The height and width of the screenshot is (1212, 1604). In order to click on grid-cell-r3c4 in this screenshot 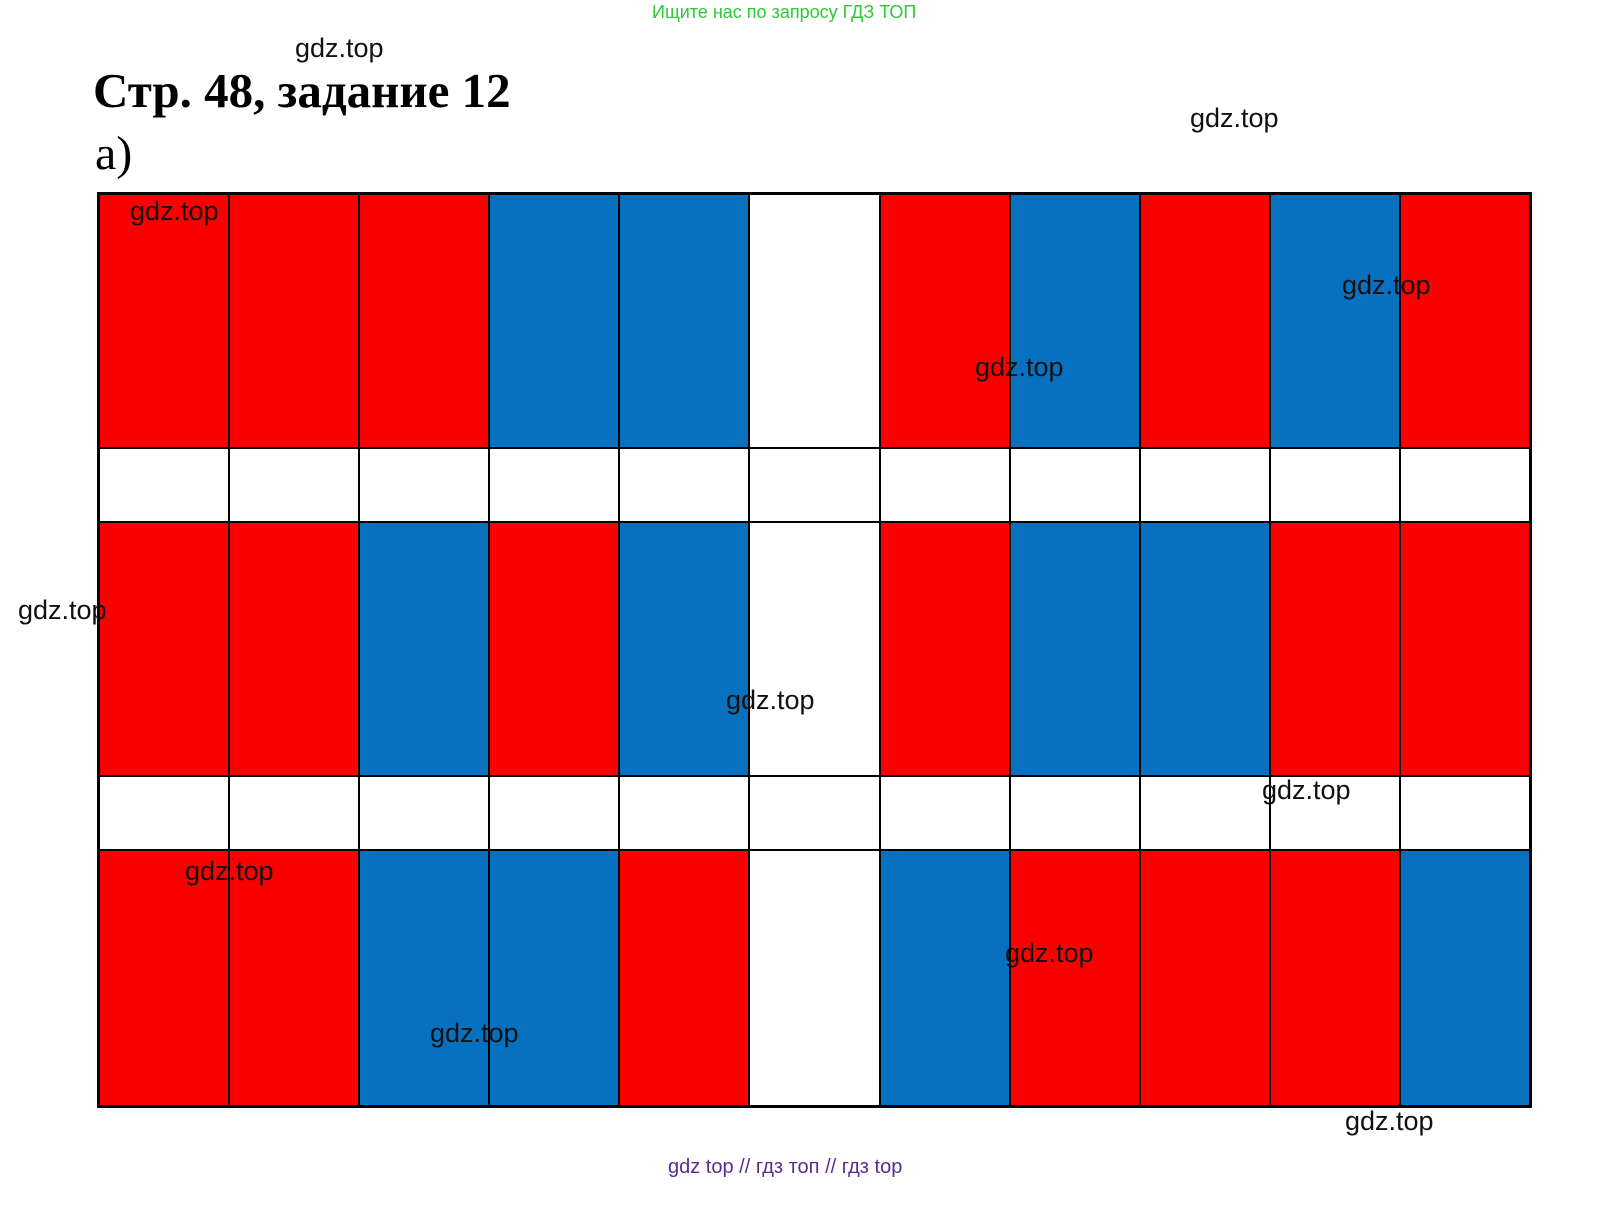, I will do `click(554, 649)`.